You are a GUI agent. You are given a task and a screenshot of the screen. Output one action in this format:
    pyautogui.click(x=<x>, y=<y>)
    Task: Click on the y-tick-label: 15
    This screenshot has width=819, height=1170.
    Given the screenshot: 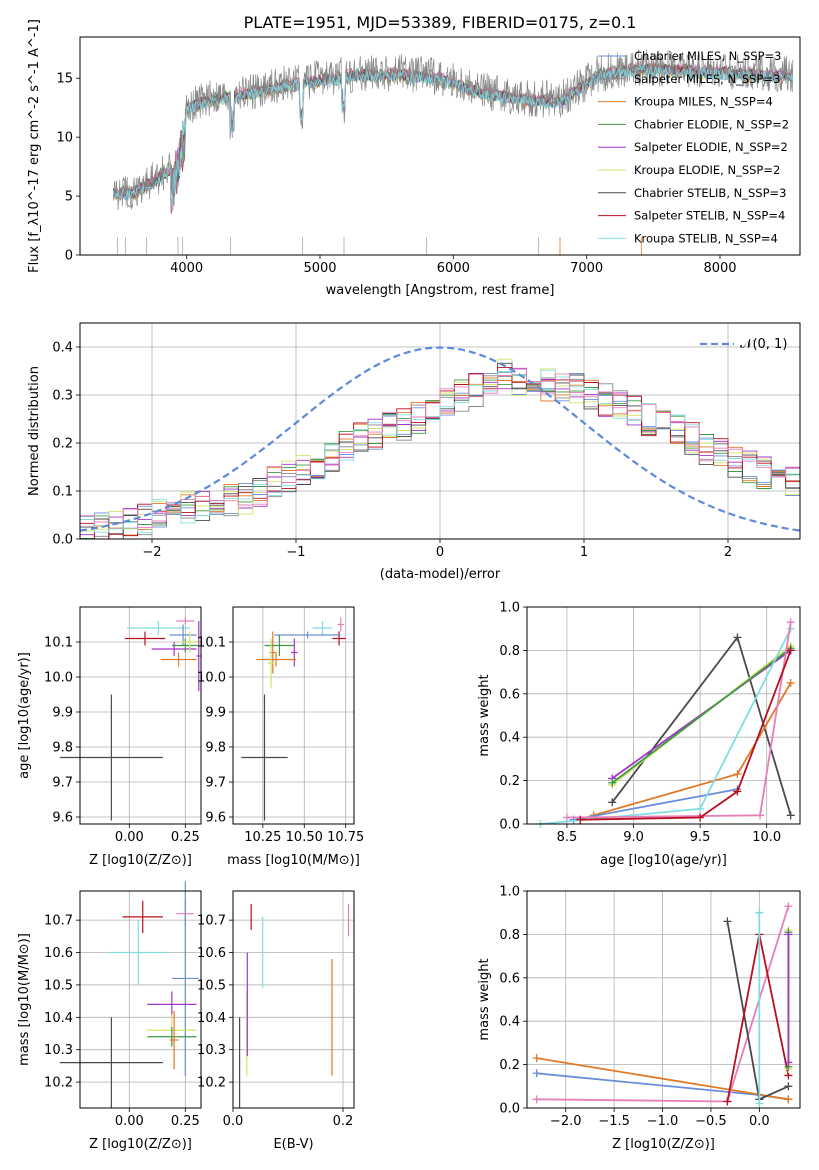 What is the action you would take?
    pyautogui.click(x=64, y=79)
    